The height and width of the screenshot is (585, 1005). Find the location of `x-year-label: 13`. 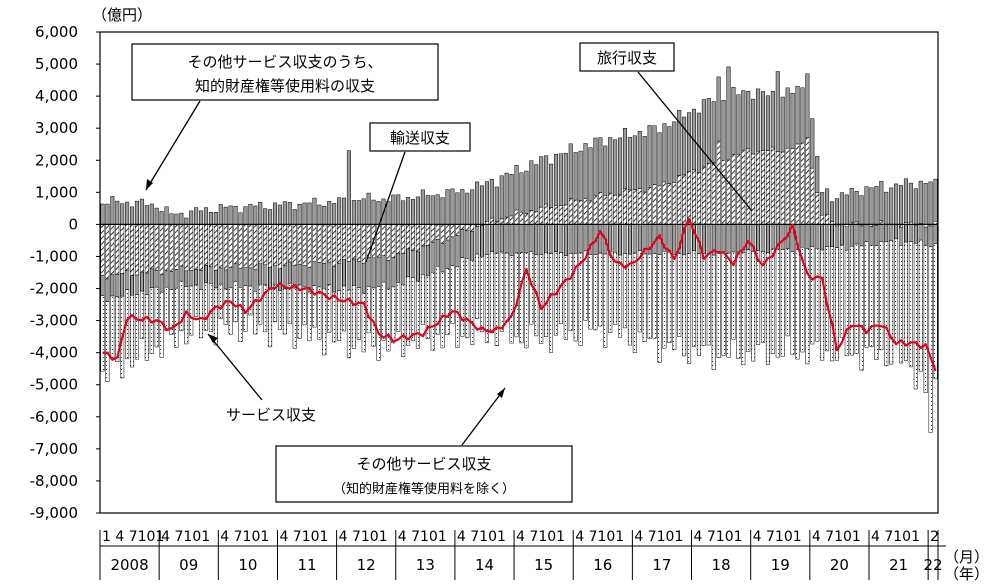

x-year-label: 13 is located at coordinates (425, 565).